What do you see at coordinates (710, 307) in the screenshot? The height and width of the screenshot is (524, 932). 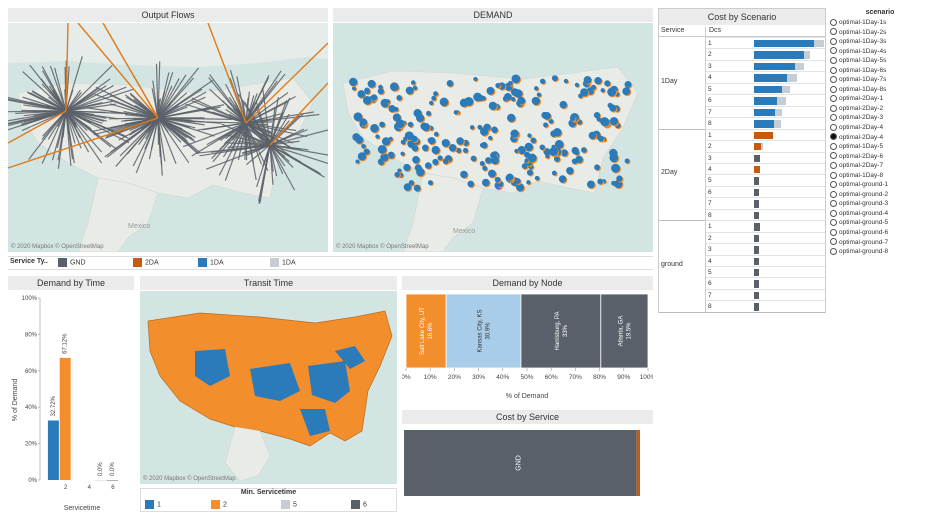 I see `dc-label: 8` at bounding box center [710, 307].